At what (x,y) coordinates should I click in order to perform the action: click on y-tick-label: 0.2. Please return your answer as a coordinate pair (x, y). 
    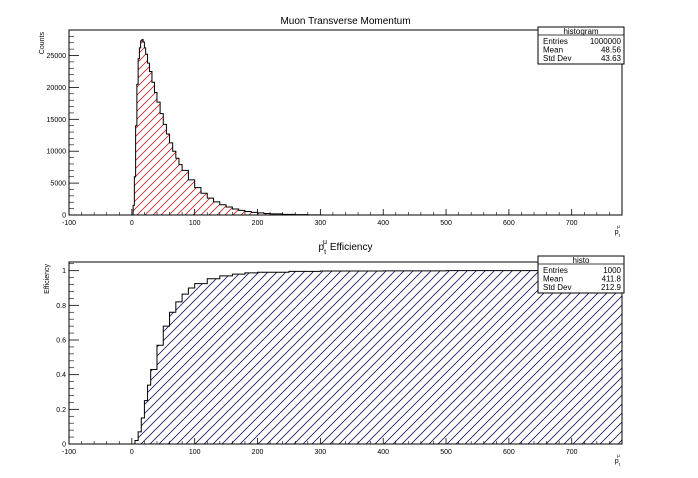
    Looking at the image, I should click on (61, 410).